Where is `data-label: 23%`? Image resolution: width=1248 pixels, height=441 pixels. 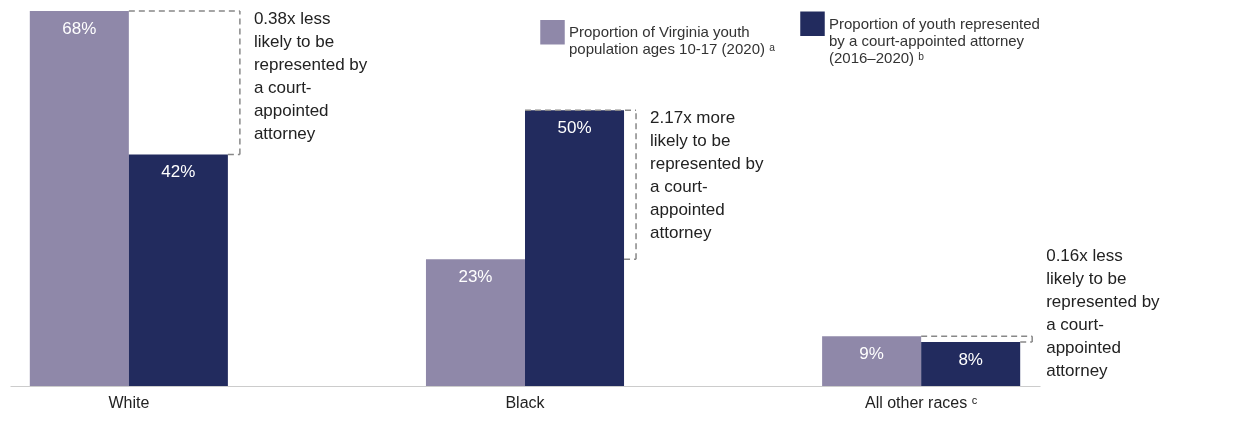
data-label: 23% is located at coordinates (475, 277).